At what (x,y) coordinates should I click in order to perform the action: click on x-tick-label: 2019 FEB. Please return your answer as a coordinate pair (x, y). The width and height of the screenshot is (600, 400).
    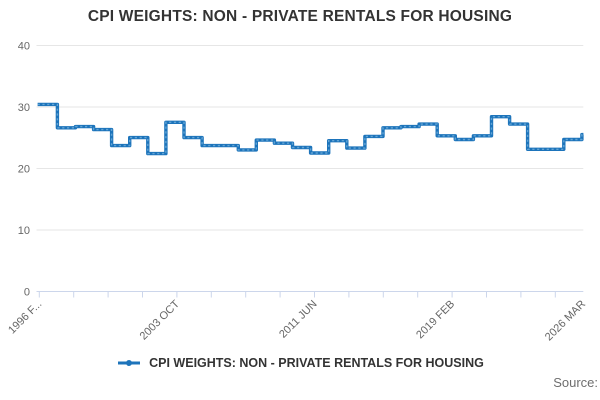
    Looking at the image, I should click on (435, 319).